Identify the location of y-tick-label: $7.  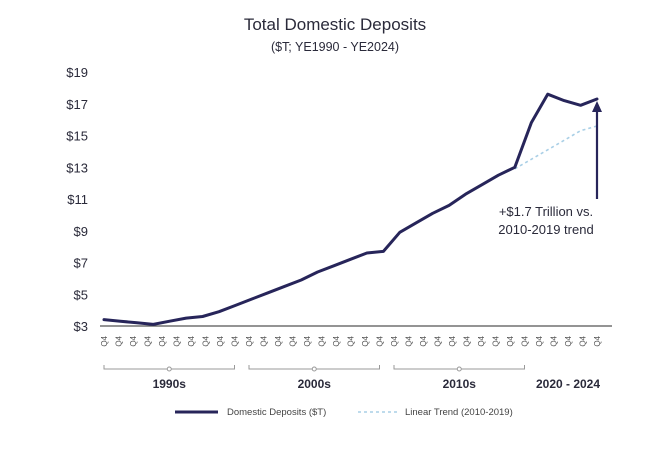
(81, 263).